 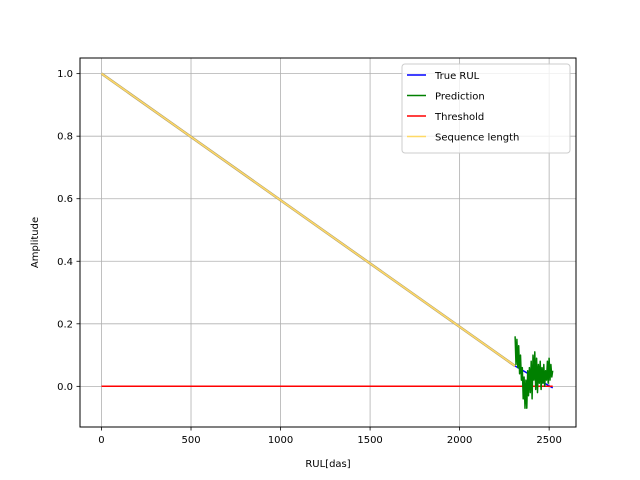 I want to click on y-tick-label: 0.4, so click(x=65, y=262).